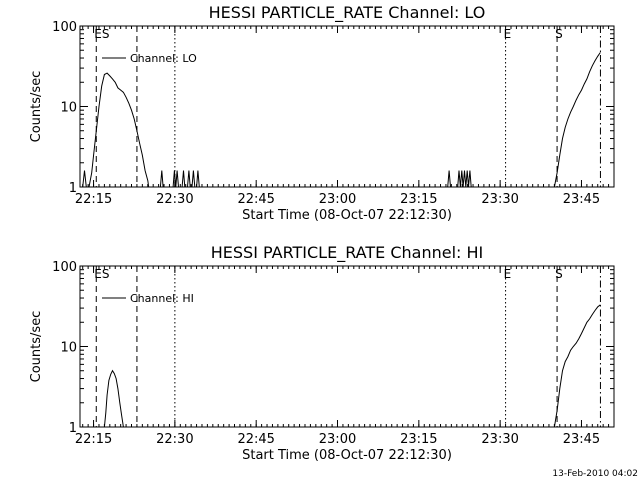  I want to click on legend-label: Channel: HI, so click(162, 298).